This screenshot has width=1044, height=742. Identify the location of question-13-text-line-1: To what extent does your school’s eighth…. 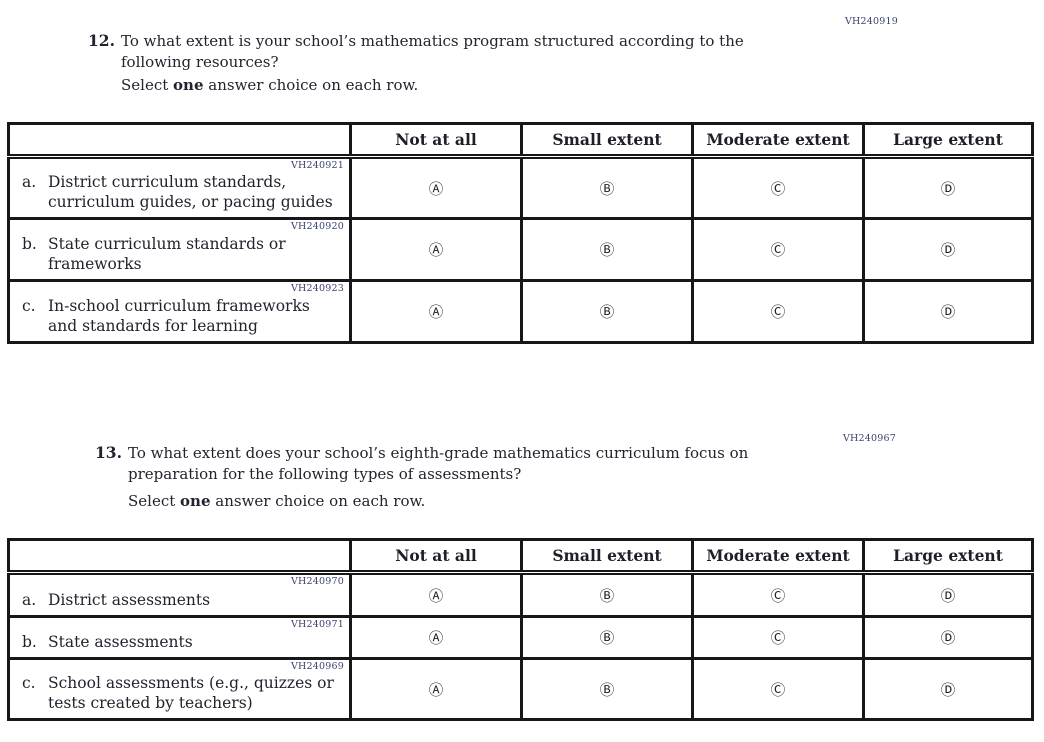
(438, 453).